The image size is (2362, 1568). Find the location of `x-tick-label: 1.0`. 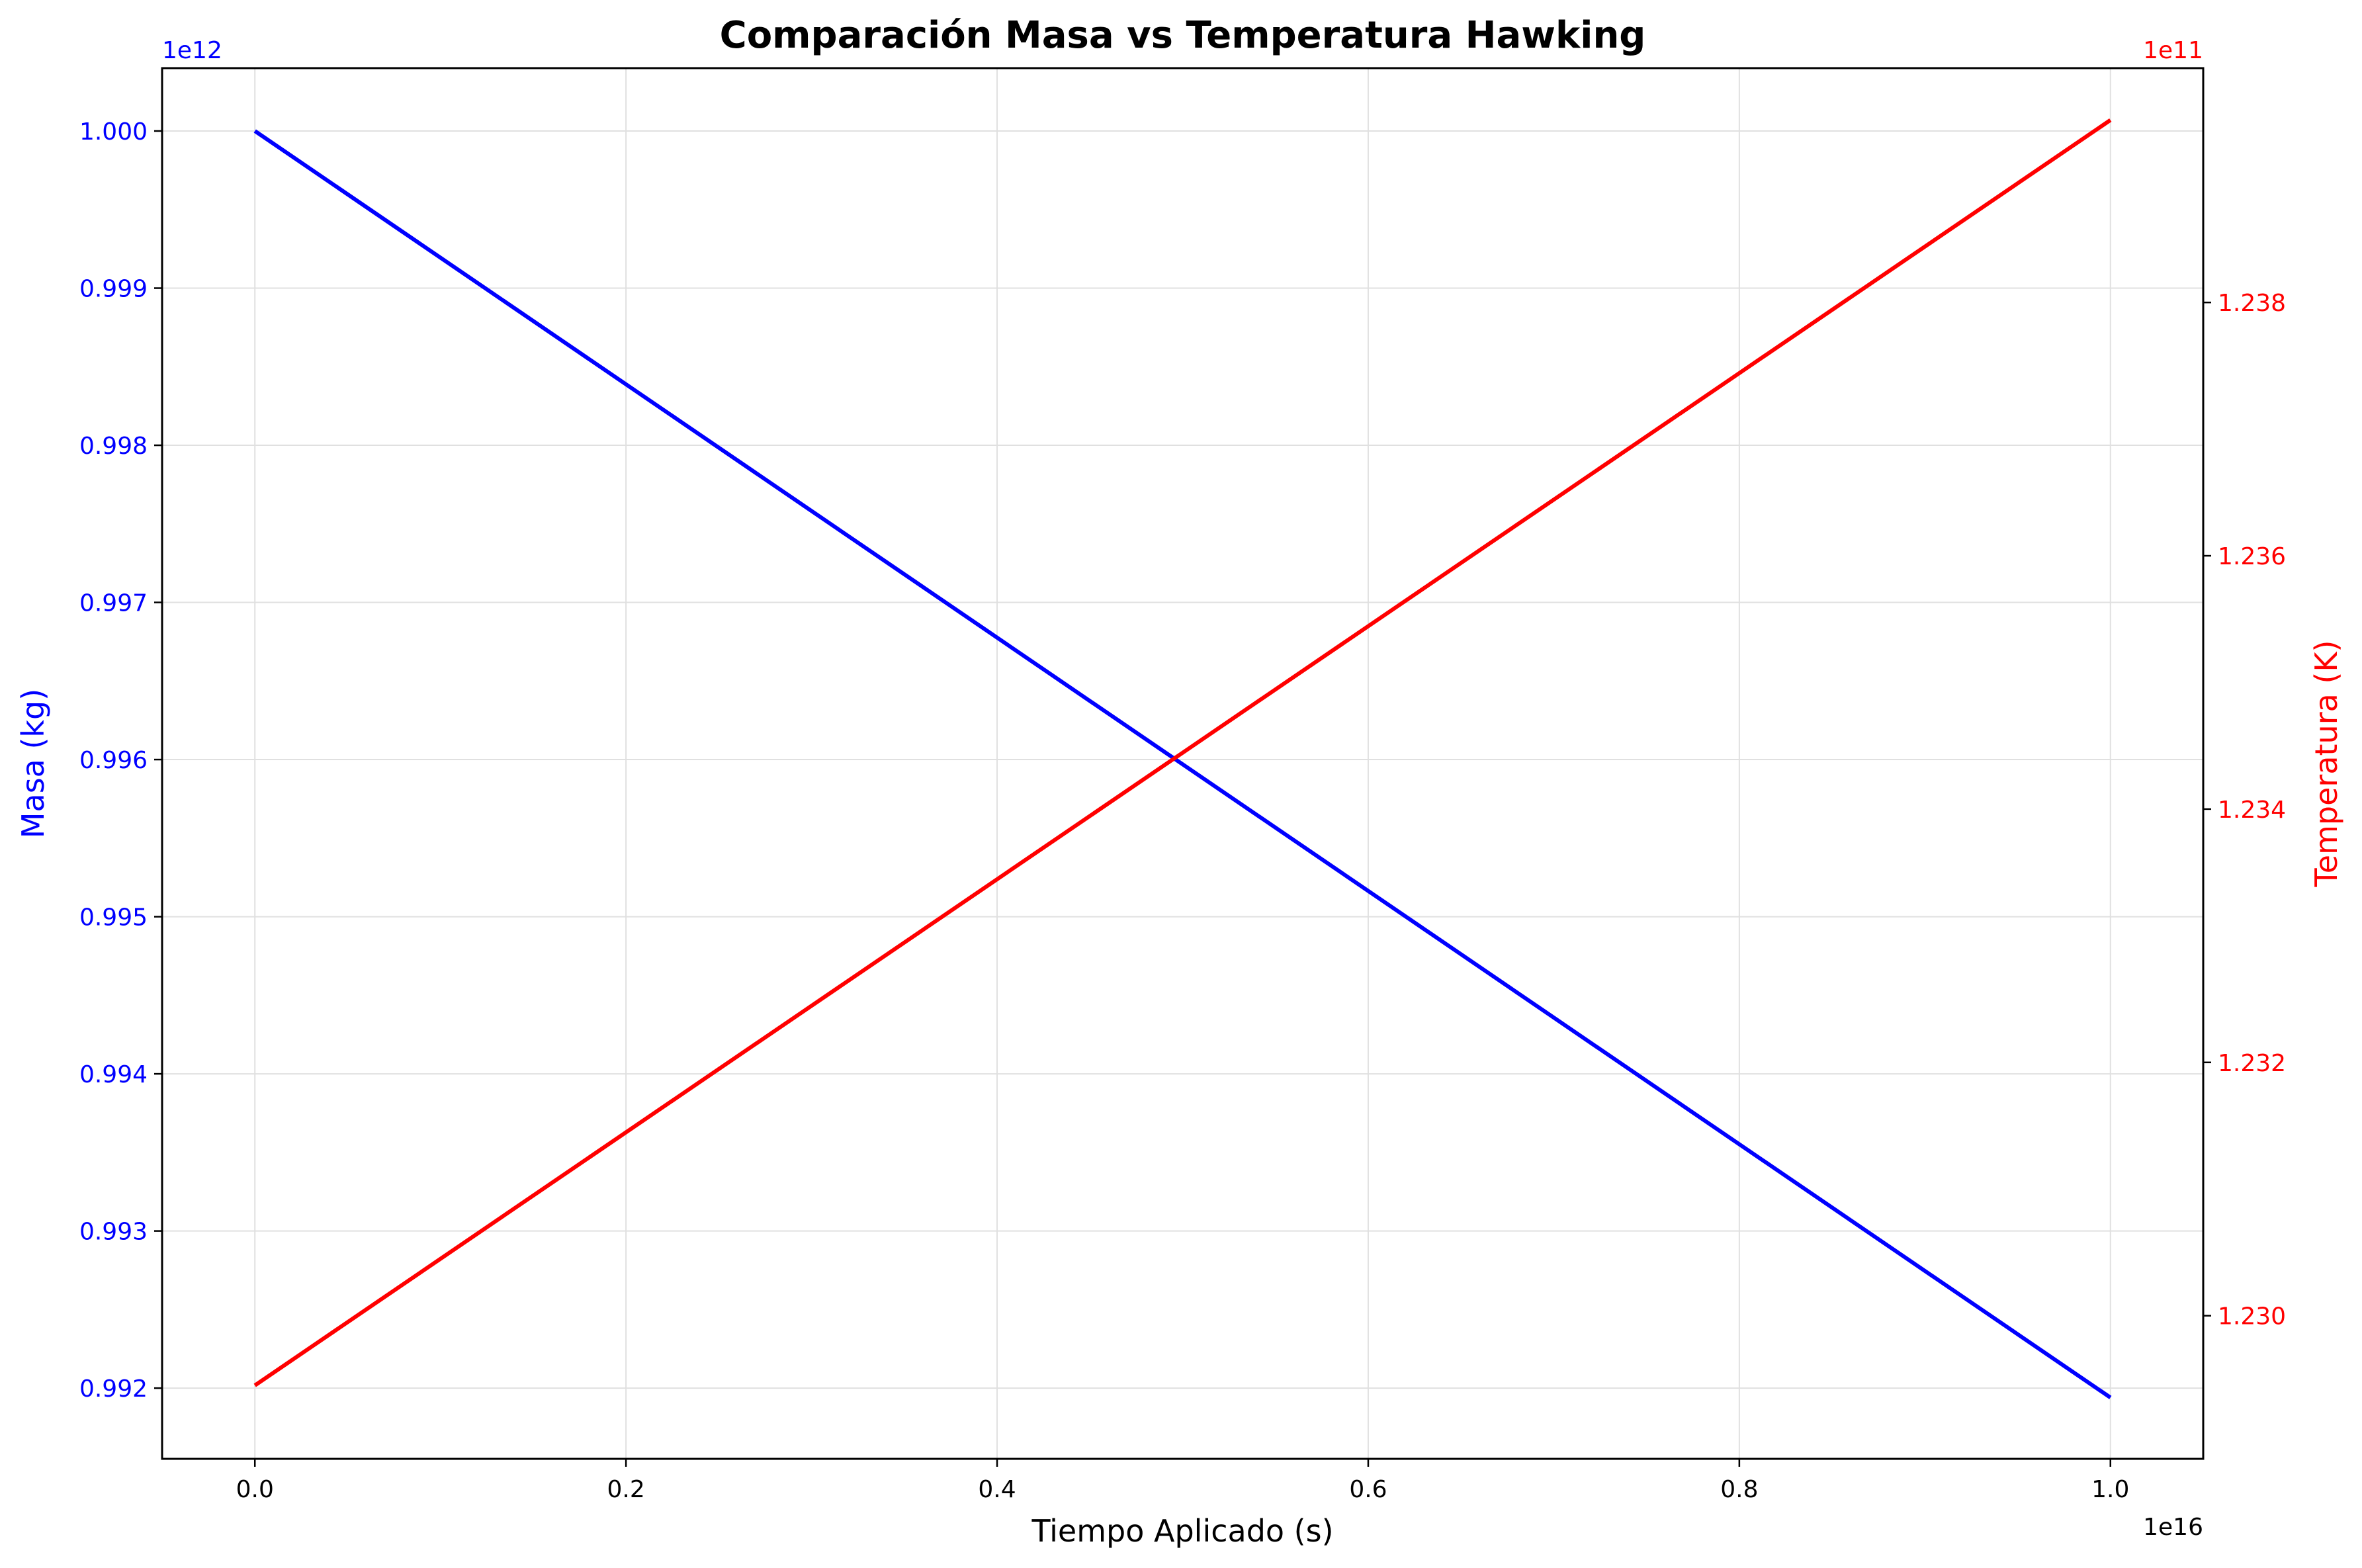

x-tick-label: 1.0 is located at coordinates (2110, 1490).